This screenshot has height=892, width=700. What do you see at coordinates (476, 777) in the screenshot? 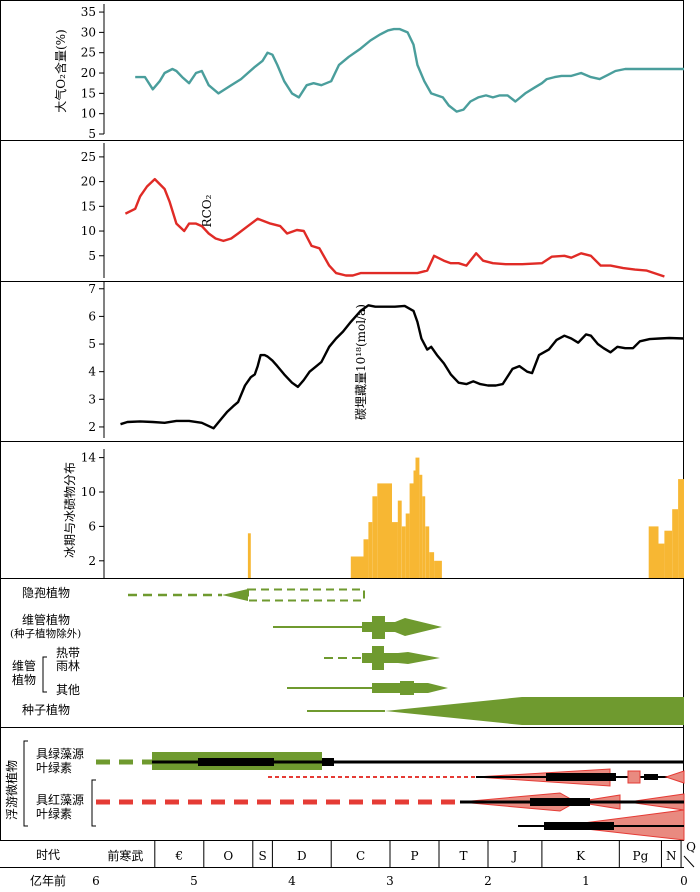
I see `plankton-range-red-upper` at bounding box center [476, 777].